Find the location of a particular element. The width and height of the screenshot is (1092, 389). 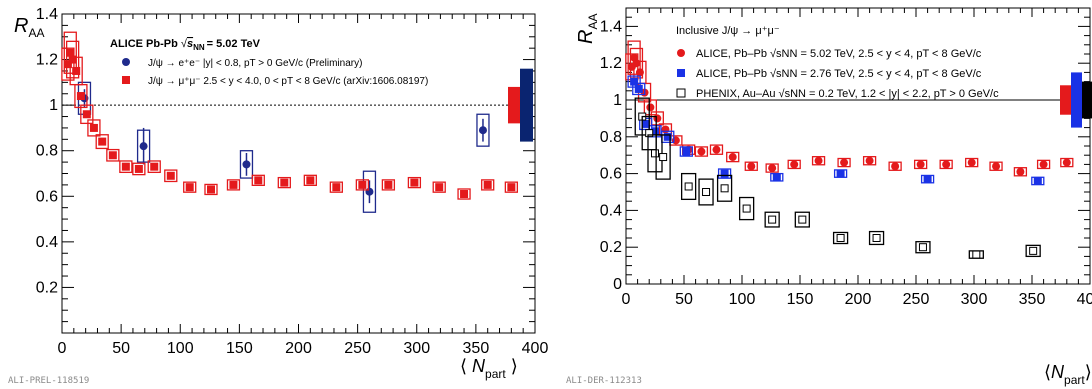

y-tick-label: 1.2 is located at coordinates (611, 63).